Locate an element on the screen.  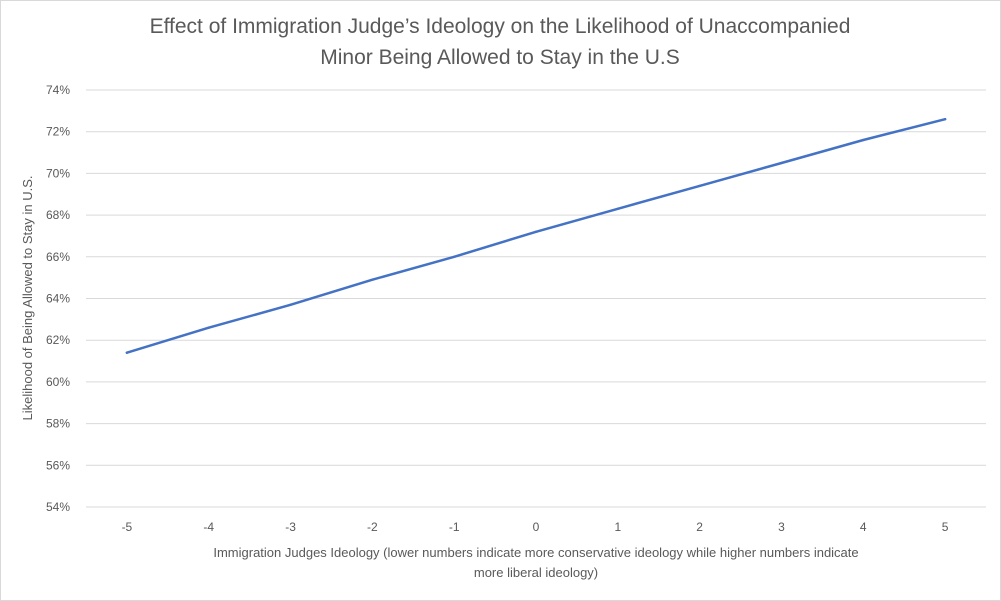
y-tick-label: 68% is located at coordinates (58, 215).